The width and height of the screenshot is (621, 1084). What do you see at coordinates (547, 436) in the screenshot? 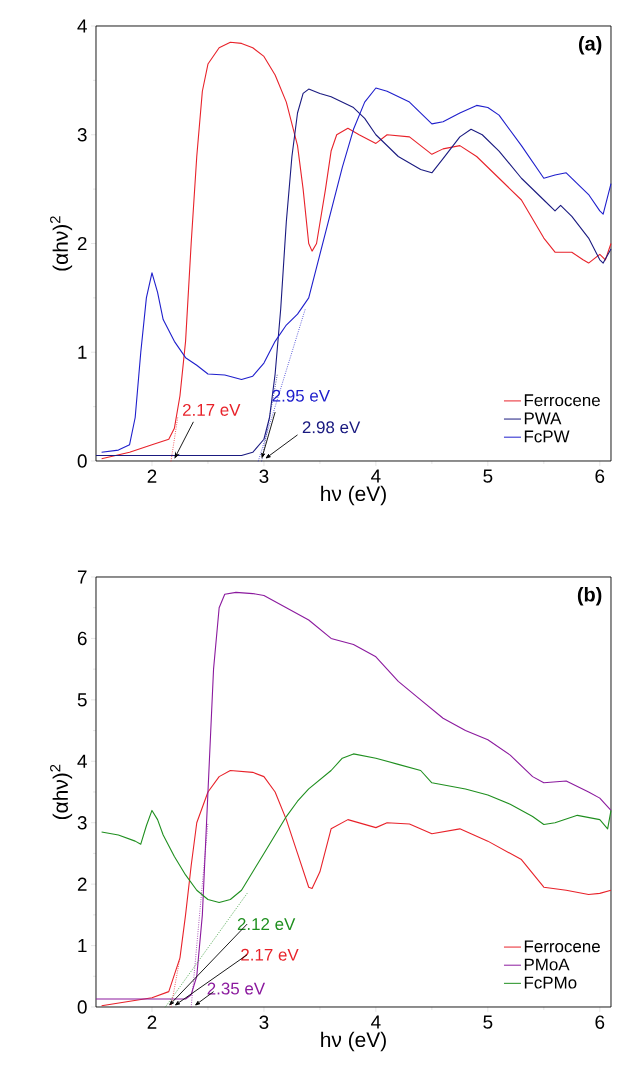
I see `legend-label: FcPW` at bounding box center [547, 436].